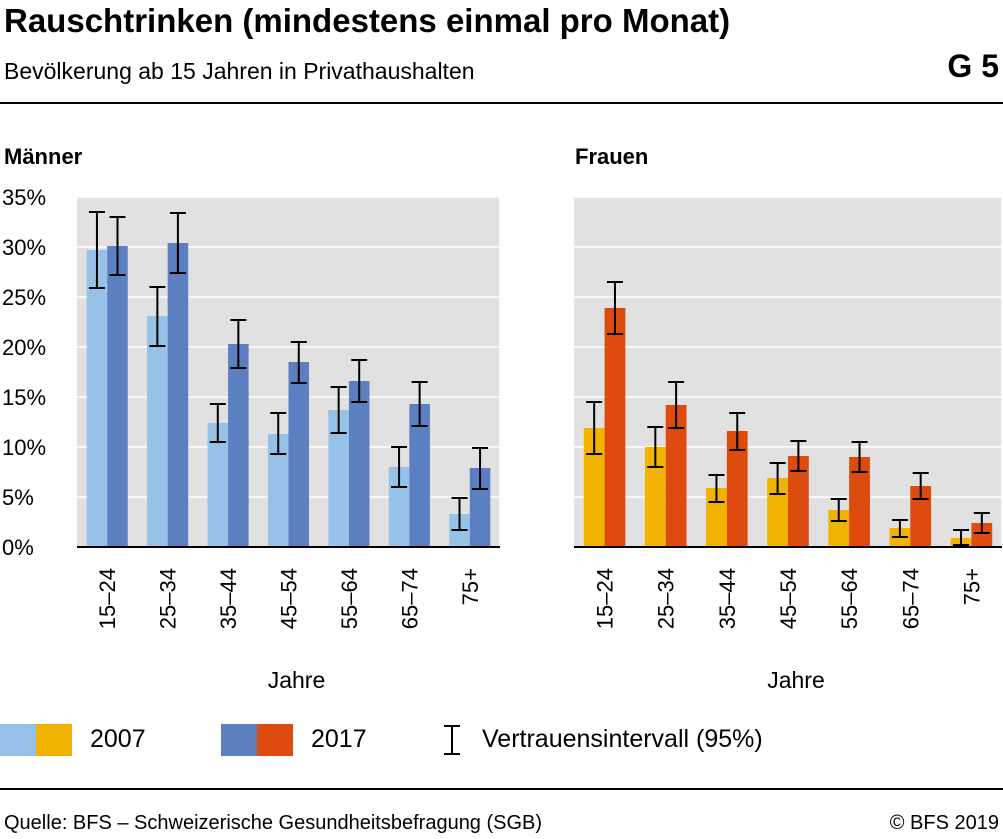  I want to click on y-tick-label: 25%, so click(24, 297).